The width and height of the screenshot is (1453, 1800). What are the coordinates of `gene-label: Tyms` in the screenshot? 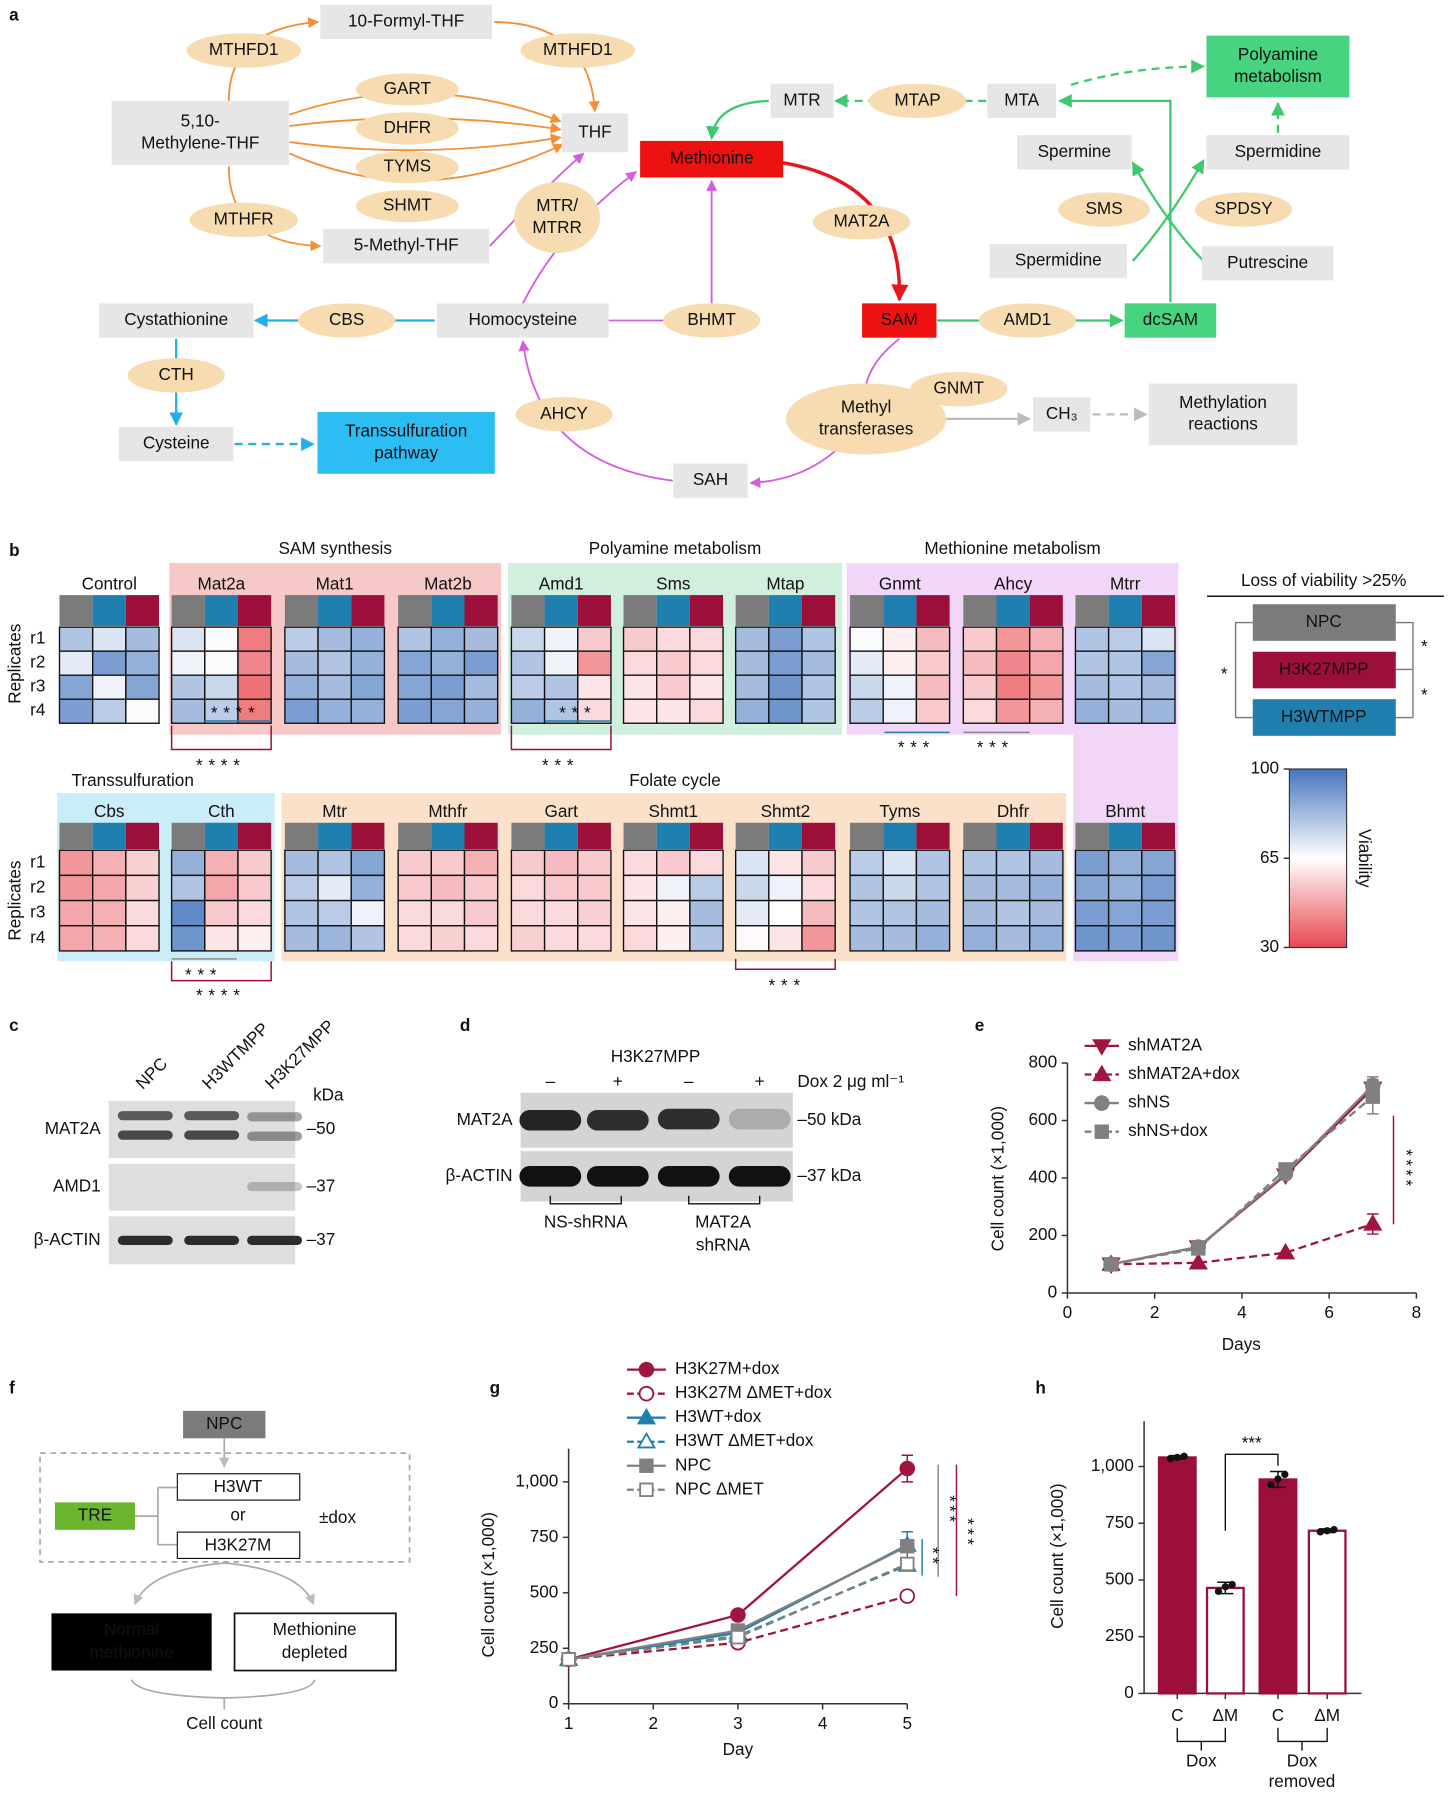 It's located at (899, 811).